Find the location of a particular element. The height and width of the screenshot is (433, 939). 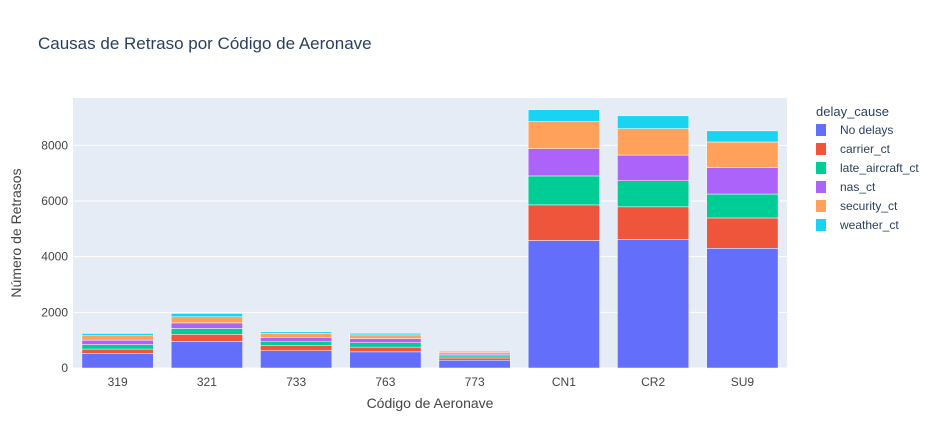

legend-item-label: weather_ct is located at coordinates (869, 225).